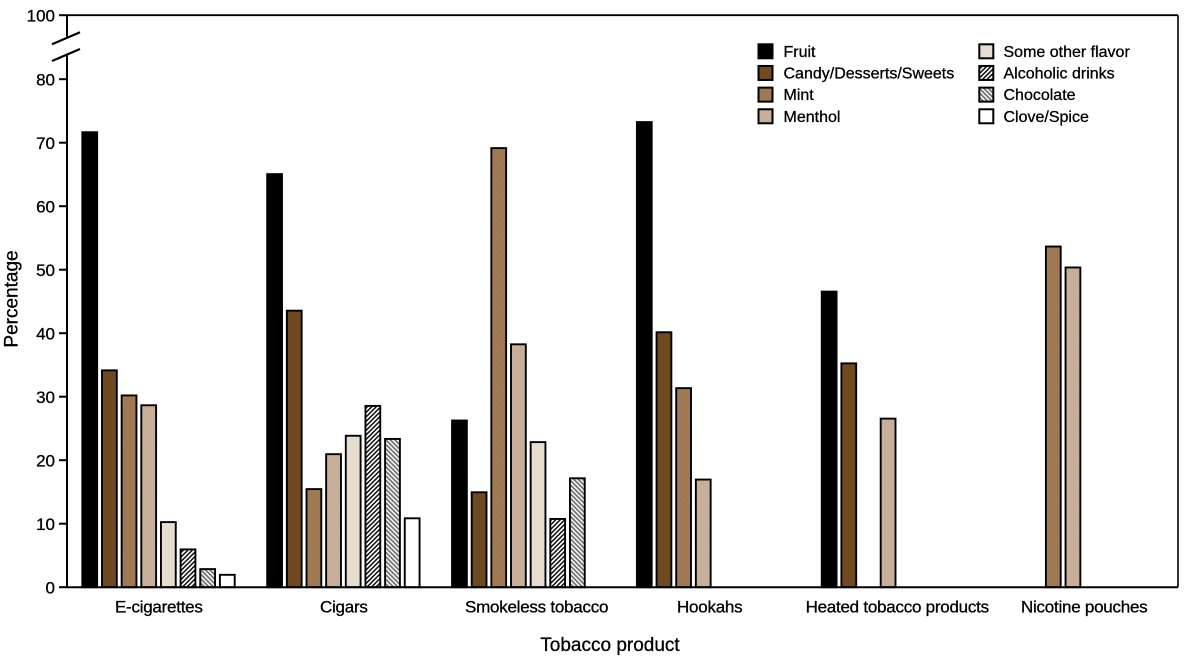 The image size is (1185, 666). Describe the element at coordinates (1084, 607) in the screenshot. I see `svg-text: Nicotine pouches` at that location.